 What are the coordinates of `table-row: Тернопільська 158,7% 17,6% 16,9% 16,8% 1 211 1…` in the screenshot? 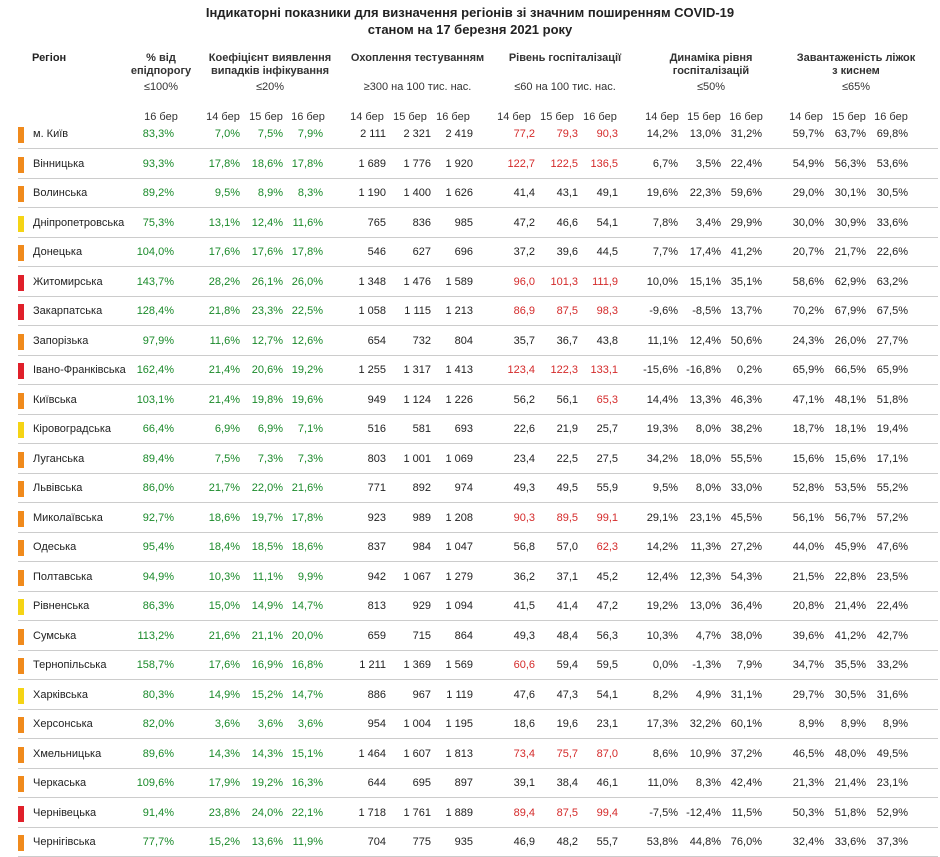 It's located at (478, 666).